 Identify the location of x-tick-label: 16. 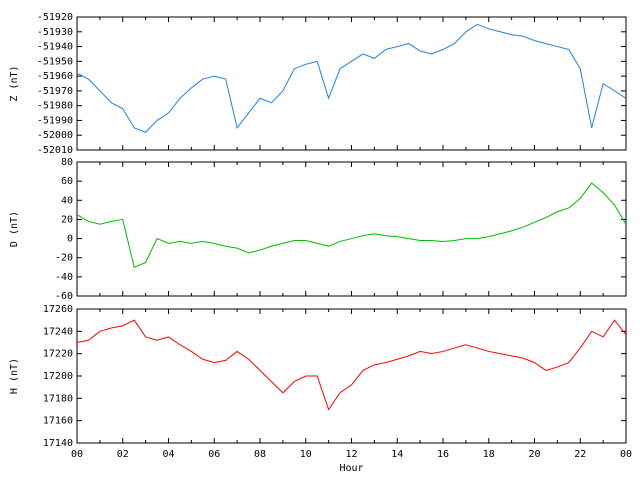
(443, 454).